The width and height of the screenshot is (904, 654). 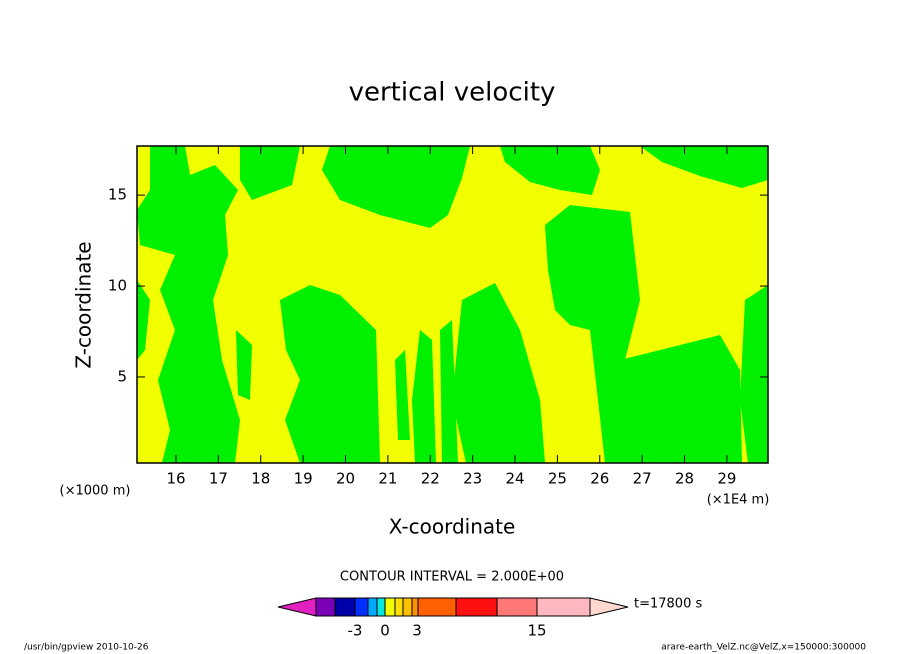 What do you see at coordinates (684, 479) in the screenshot?
I see `x-tick-label: 28` at bounding box center [684, 479].